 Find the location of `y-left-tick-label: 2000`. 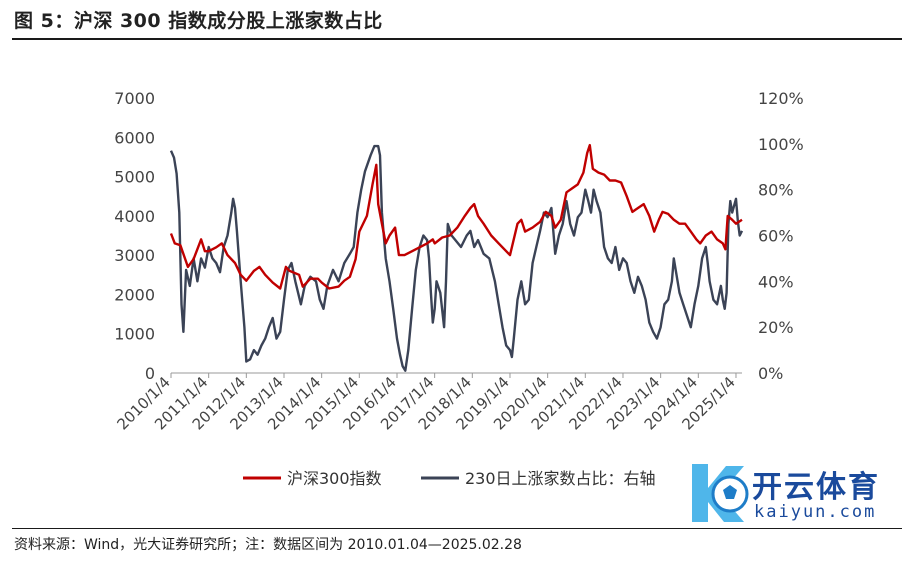

y-left-tick-label: 2000 is located at coordinates (134, 294).